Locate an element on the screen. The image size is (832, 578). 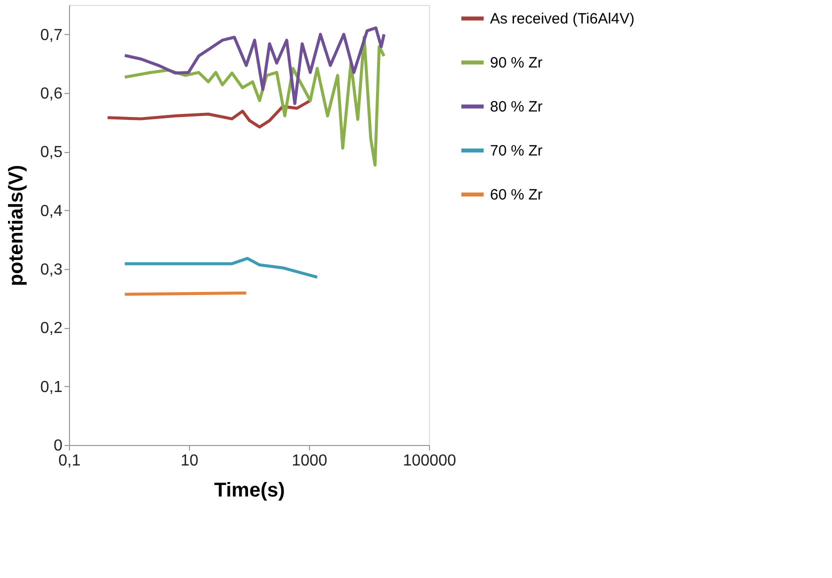
y-tick-label: 0,2 is located at coordinates (51, 329).